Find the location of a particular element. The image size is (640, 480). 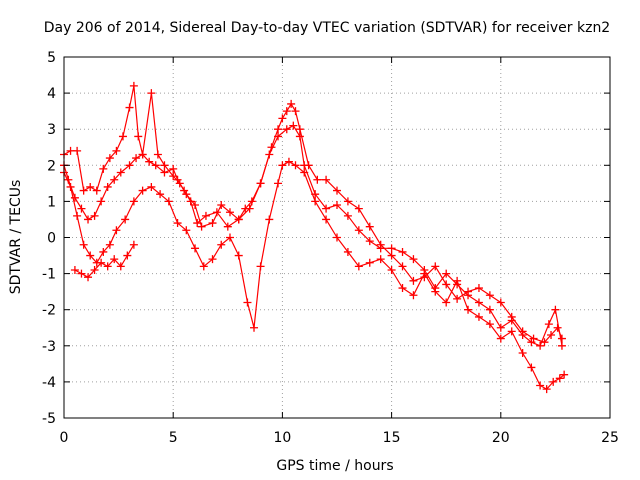

y-tick-label: -5 is located at coordinates (49, 419).